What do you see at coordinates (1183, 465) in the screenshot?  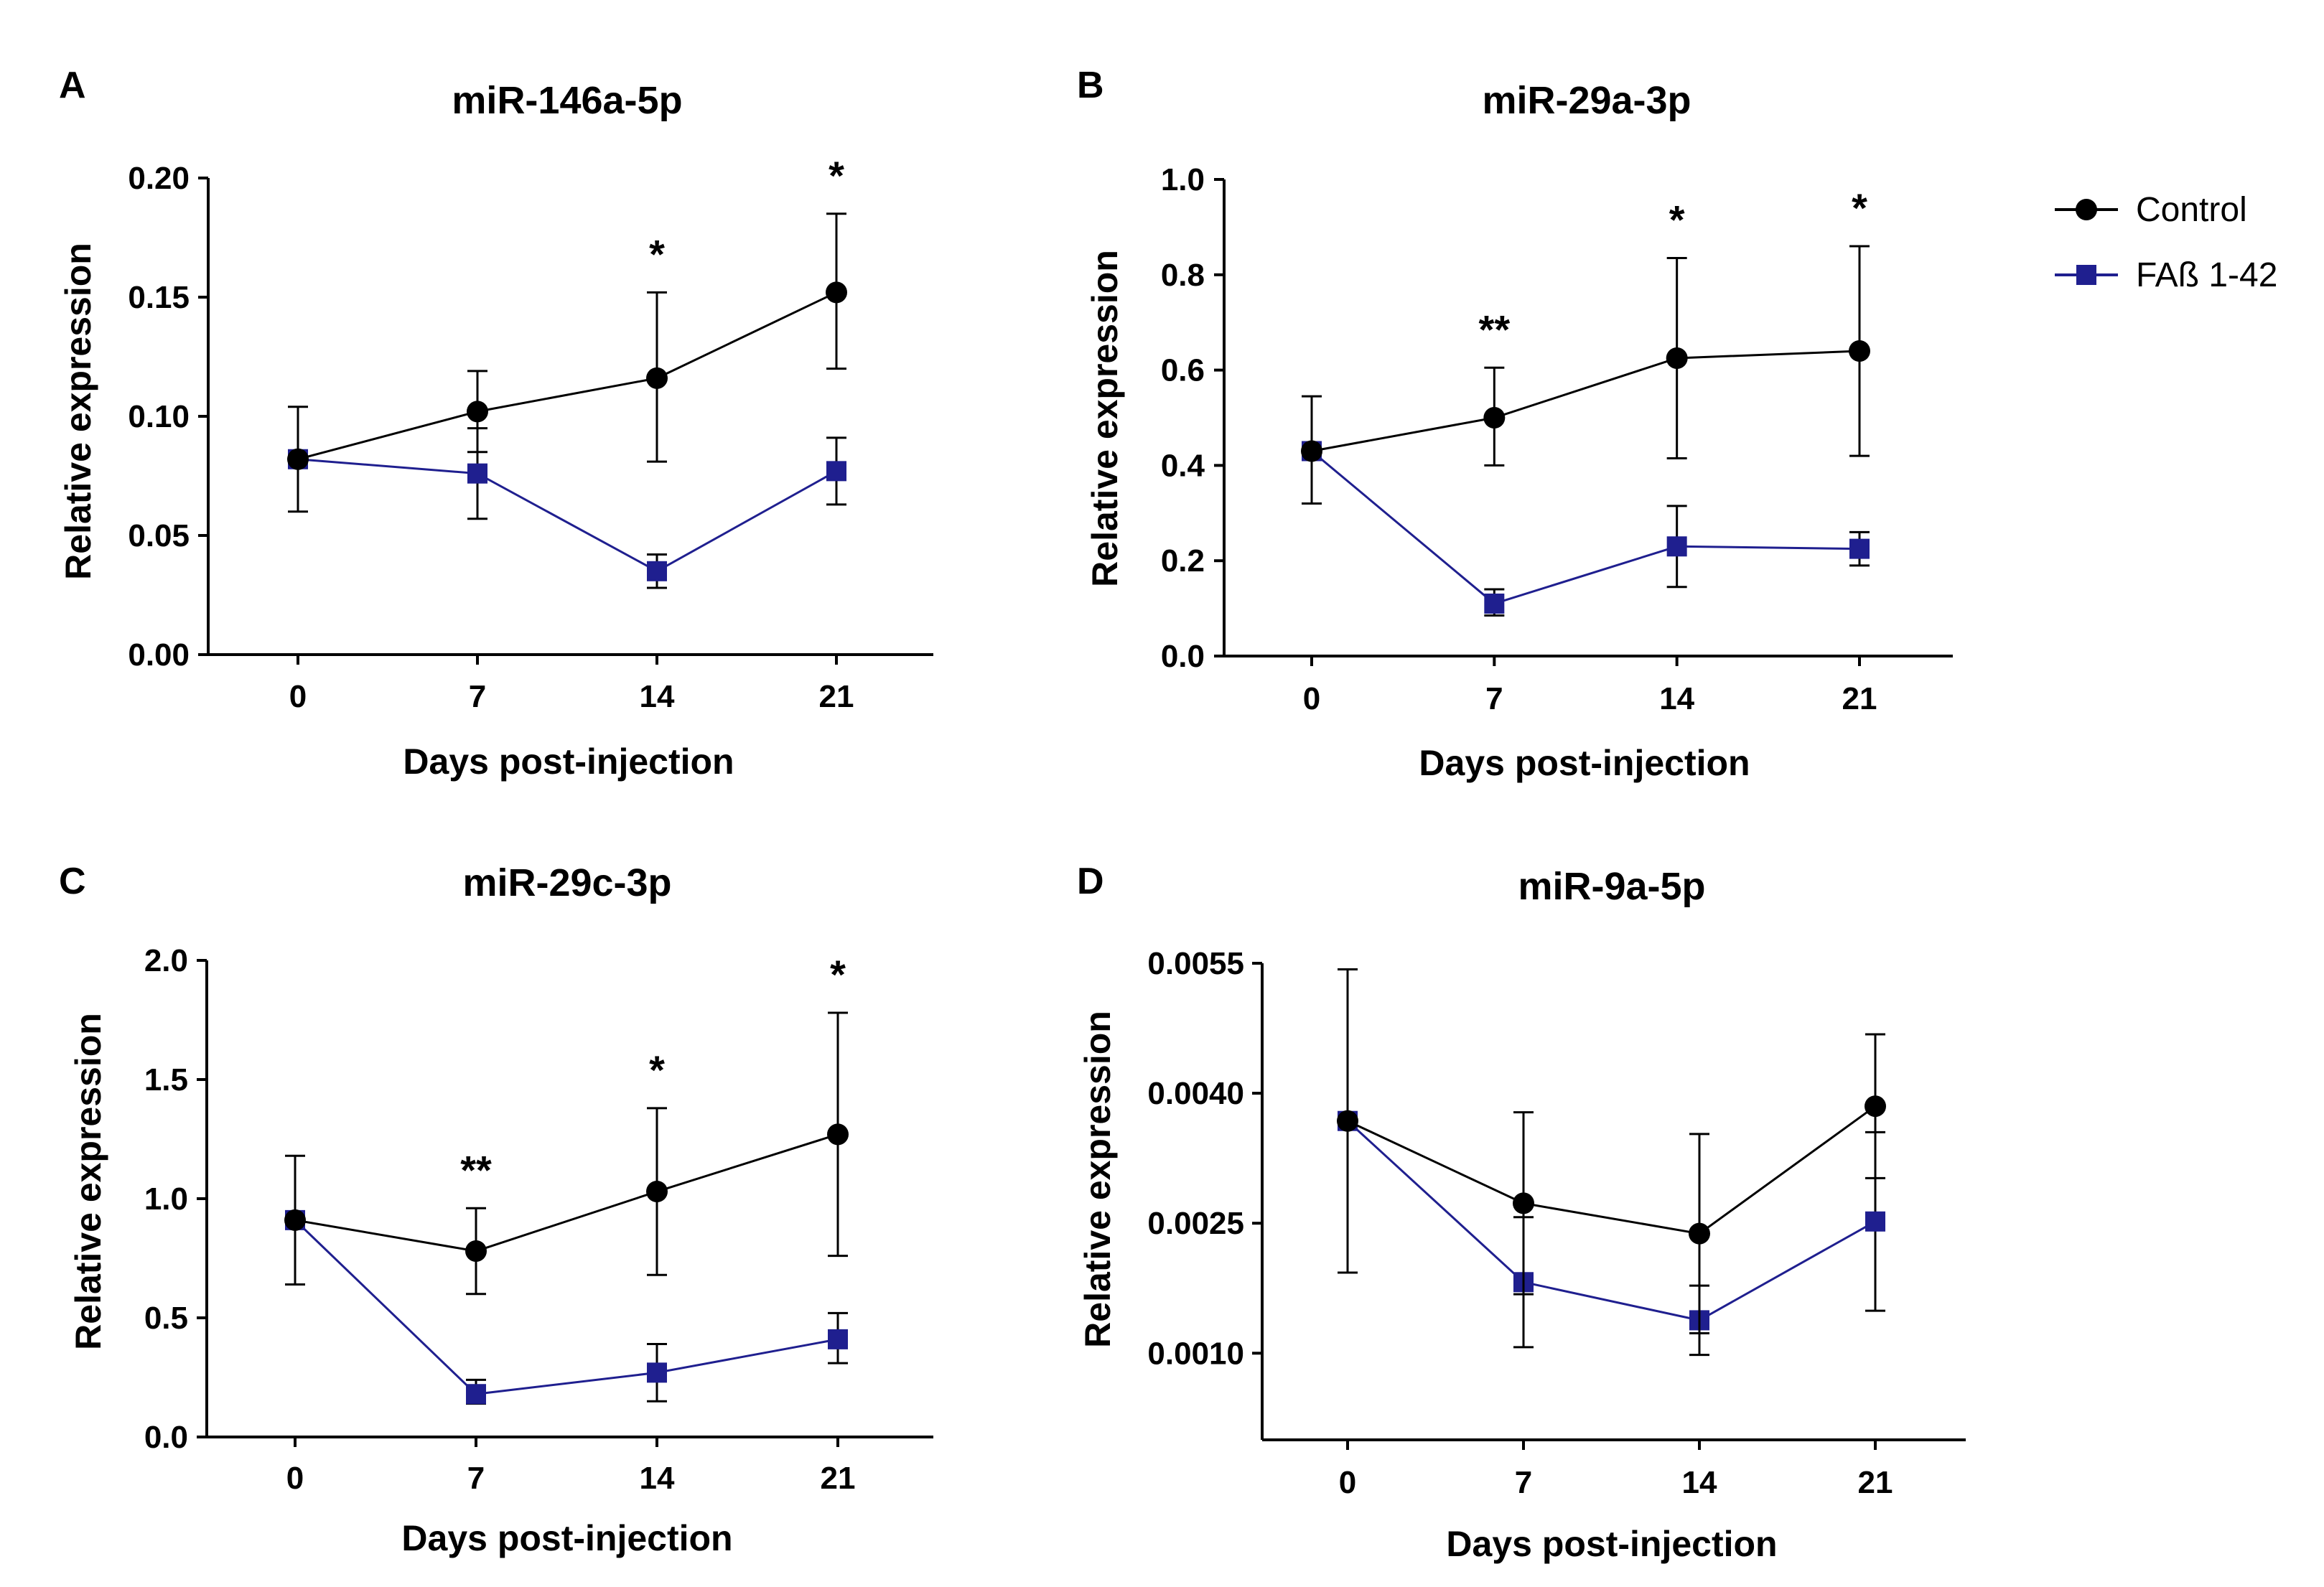 I see `y-tick-label: 0.4` at bounding box center [1183, 465].